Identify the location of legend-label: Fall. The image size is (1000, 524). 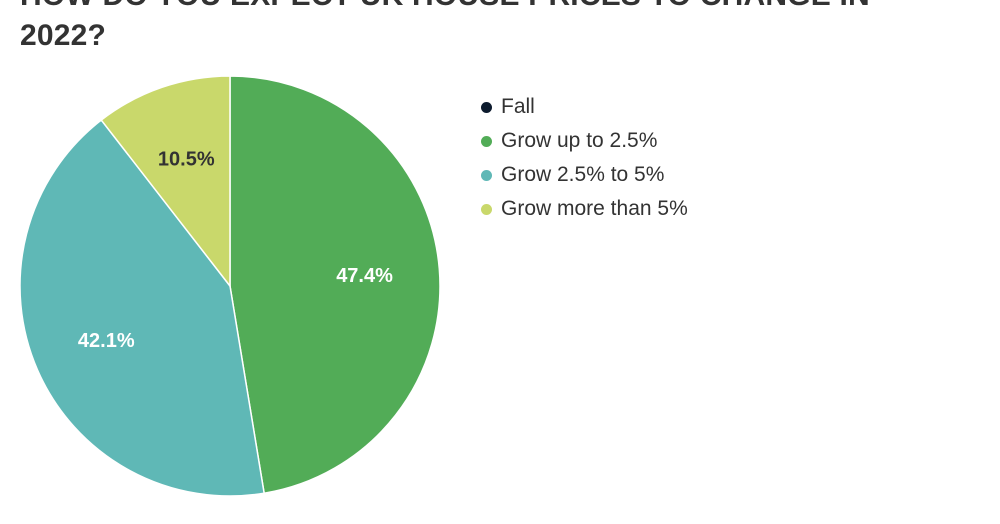
(518, 106).